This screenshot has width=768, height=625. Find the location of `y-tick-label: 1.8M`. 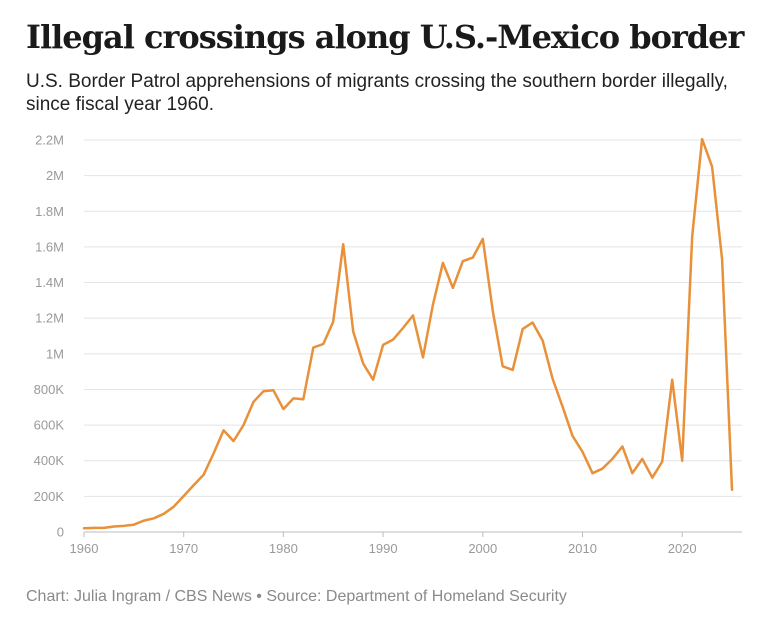

y-tick-label: 1.8M is located at coordinates (49, 211).